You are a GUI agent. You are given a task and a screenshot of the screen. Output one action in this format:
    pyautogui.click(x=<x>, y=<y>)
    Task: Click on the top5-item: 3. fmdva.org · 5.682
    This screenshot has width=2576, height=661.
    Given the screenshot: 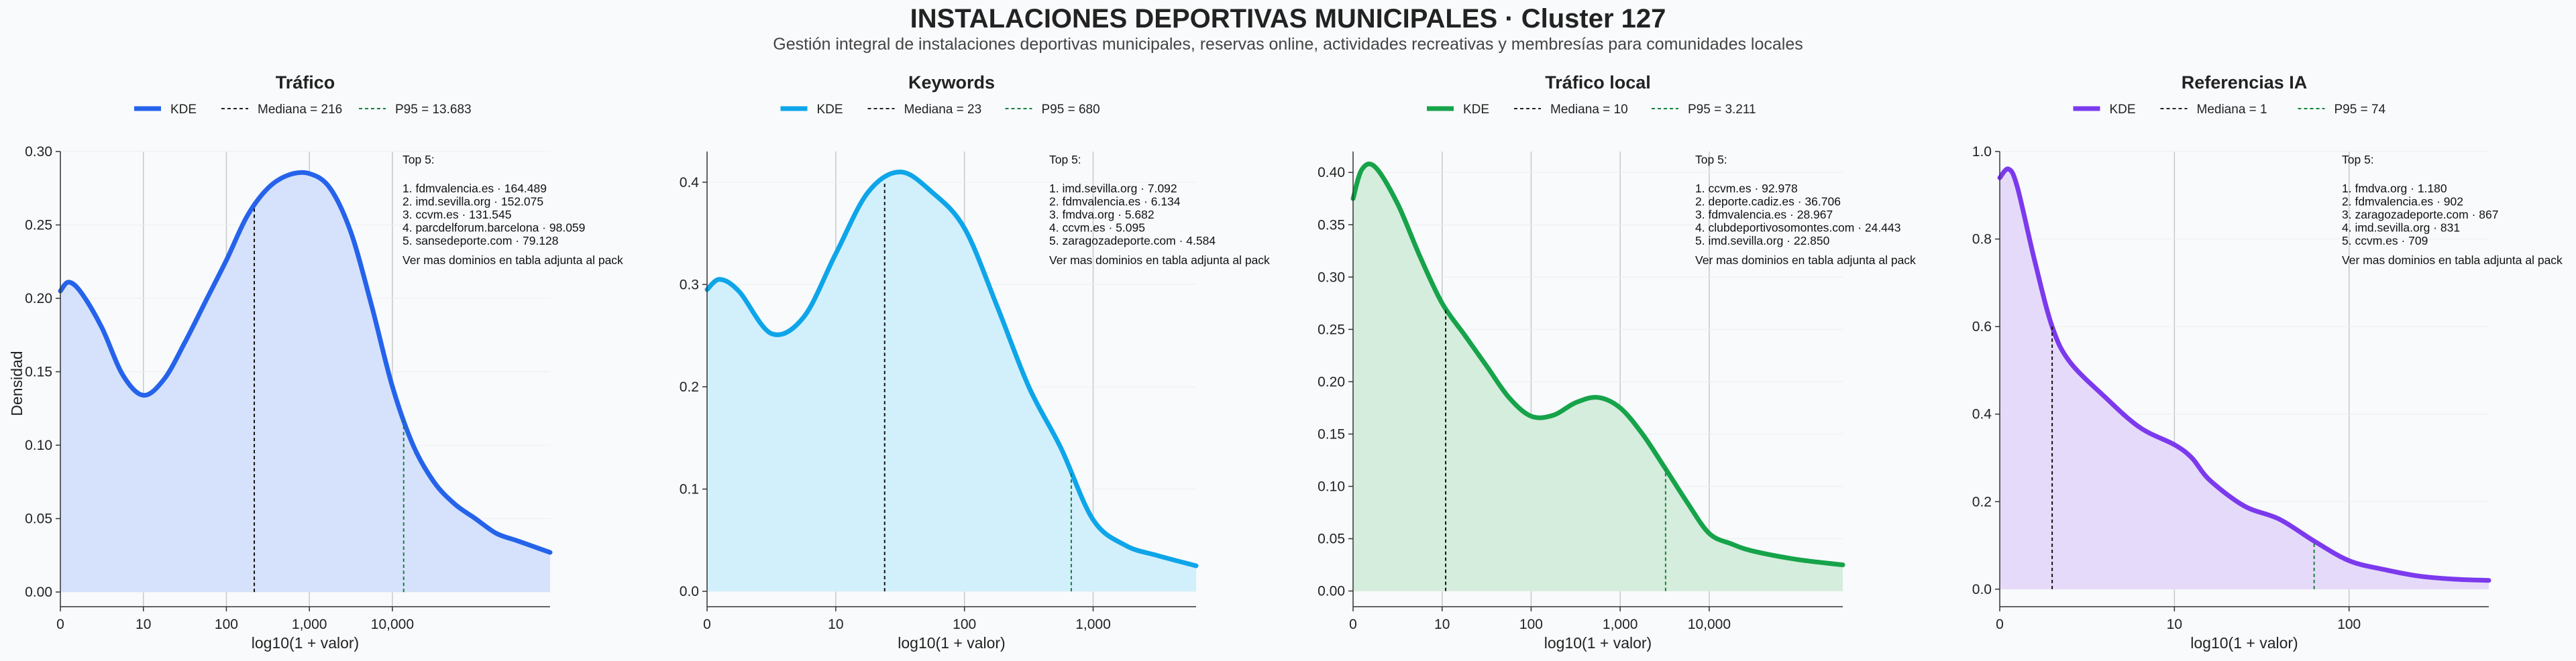 What is the action you would take?
    pyautogui.click(x=1102, y=215)
    